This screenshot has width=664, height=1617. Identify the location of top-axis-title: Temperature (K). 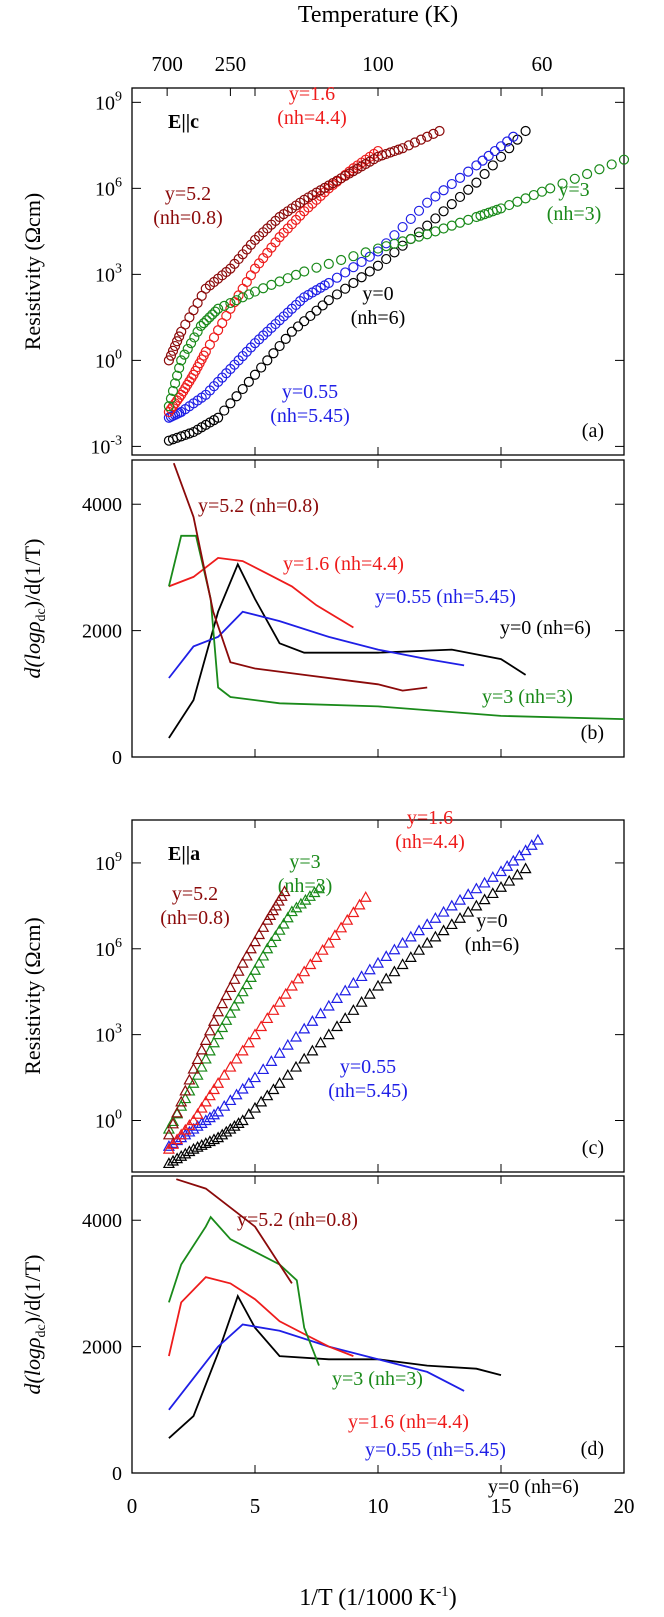
(378, 15).